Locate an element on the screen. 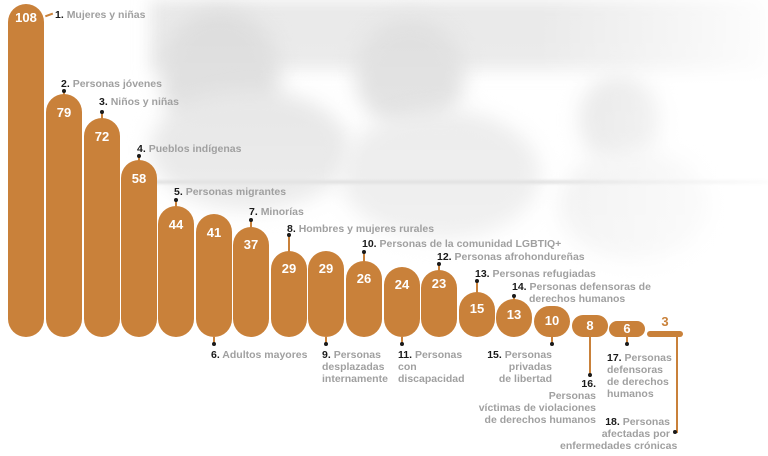  bar-2: 79 is located at coordinates (64, 215).